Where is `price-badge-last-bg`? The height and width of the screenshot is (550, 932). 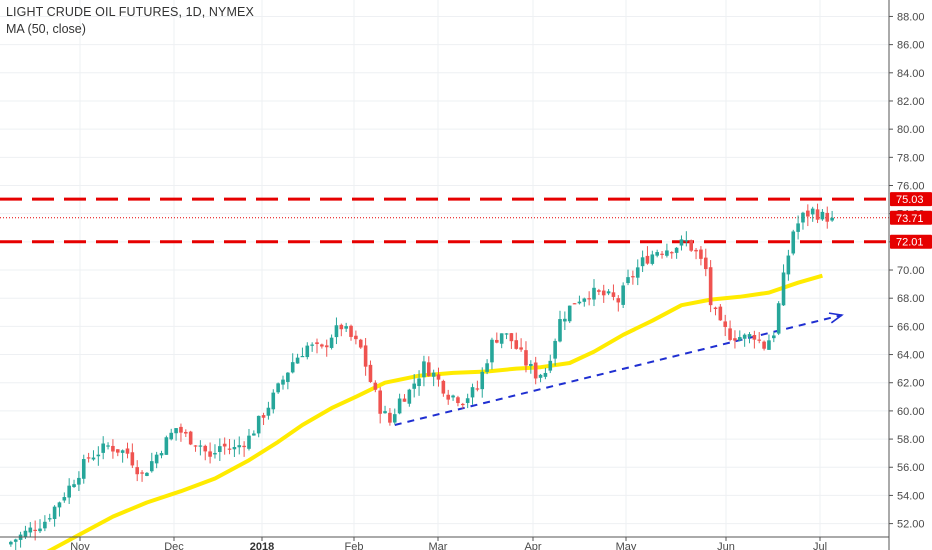 price-badge-last-bg is located at coordinates (911, 217).